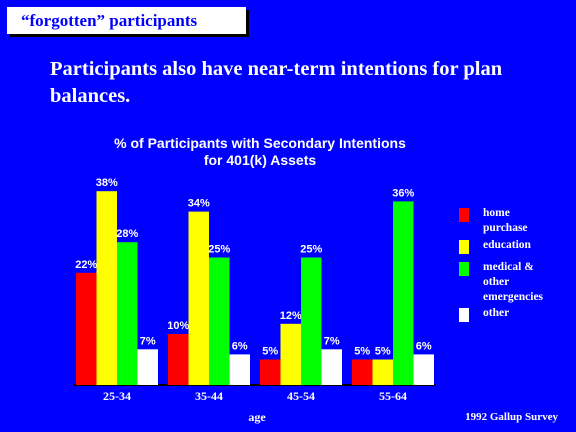 This screenshot has height=432, width=576. Describe the element at coordinates (86, 265) in the screenshot. I see `bar-data-label: 22%` at that location.